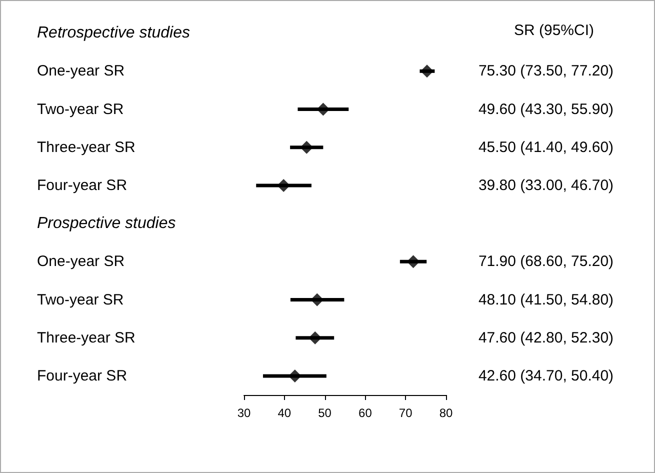  What do you see at coordinates (244, 413) in the screenshot?
I see `x-tick-label: 30` at bounding box center [244, 413].